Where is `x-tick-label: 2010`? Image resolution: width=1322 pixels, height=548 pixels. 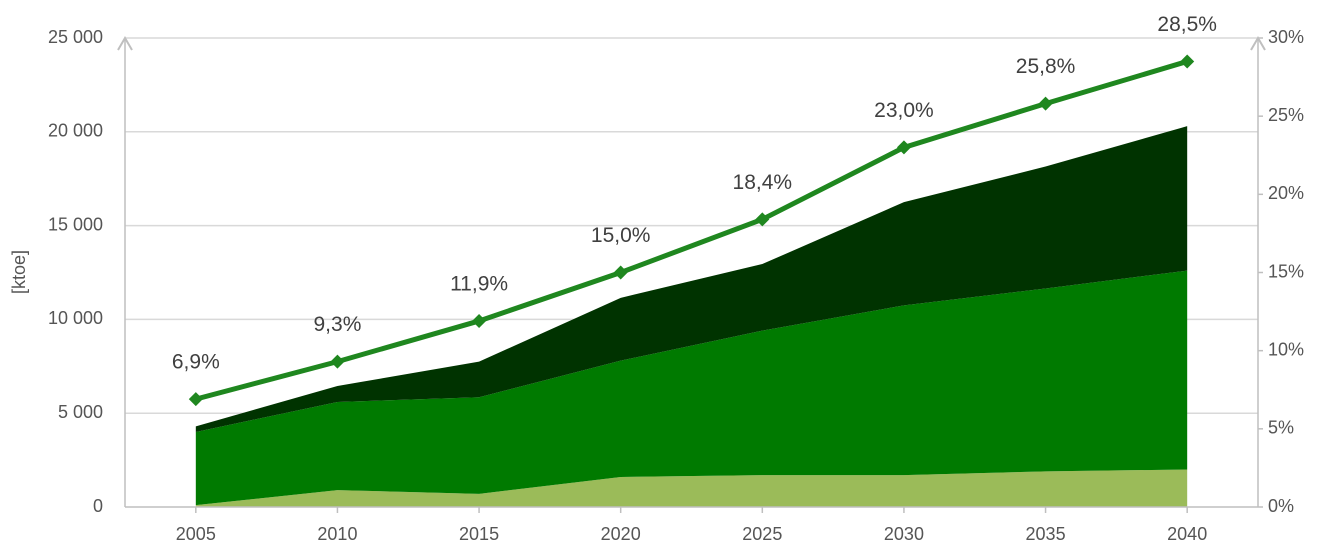
x-tick-label: 2010 is located at coordinates (337, 534).